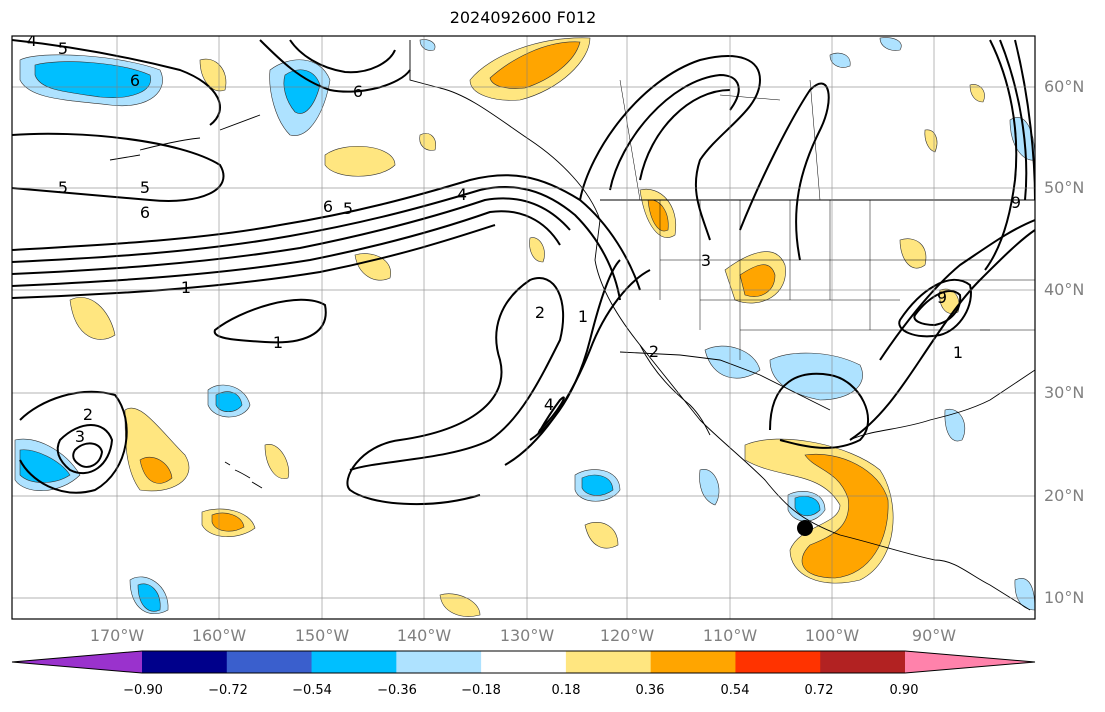  What do you see at coordinates (735, 690) in the screenshot?
I see `colorbar-tick: 0.54` at bounding box center [735, 690].